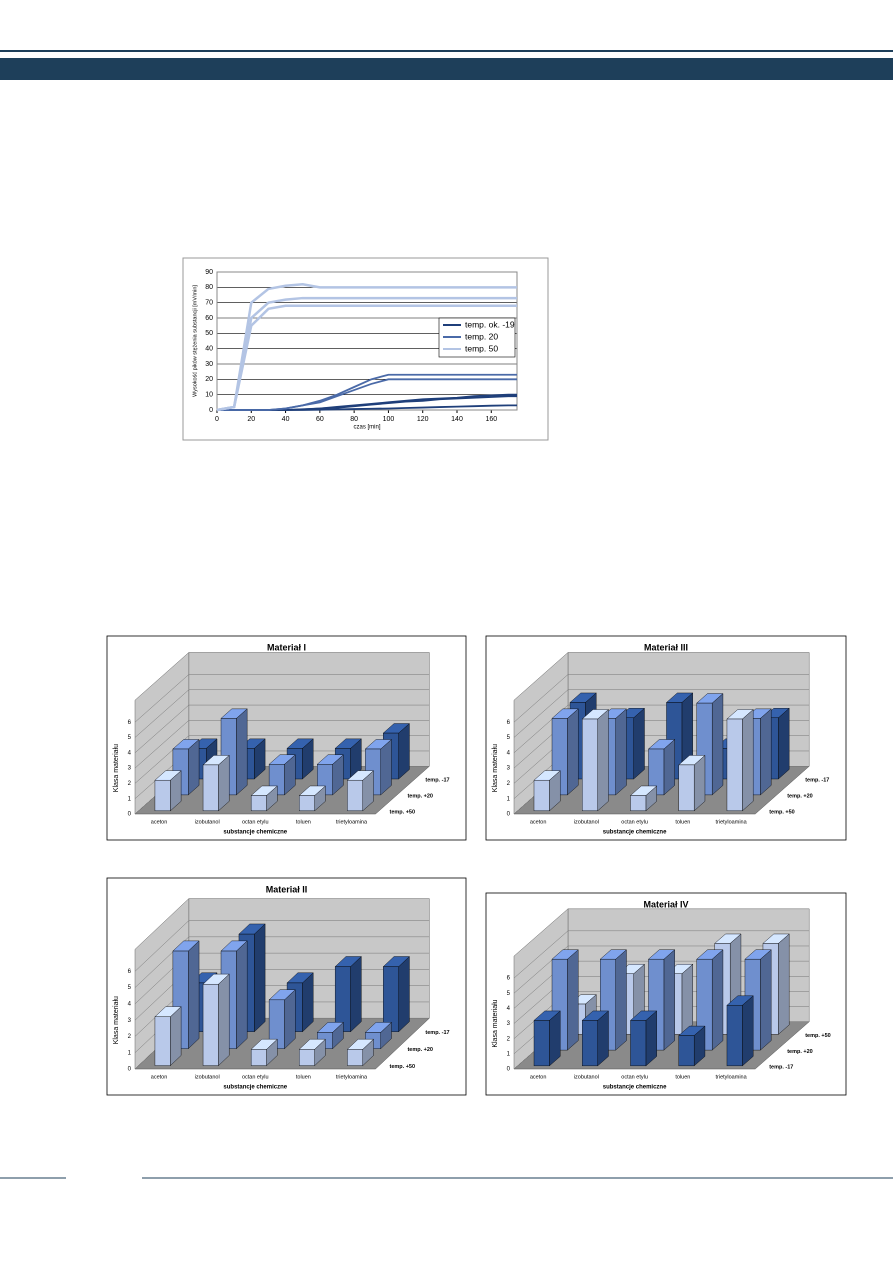  I want to click on chart-title: Materiał III, so click(666, 647).